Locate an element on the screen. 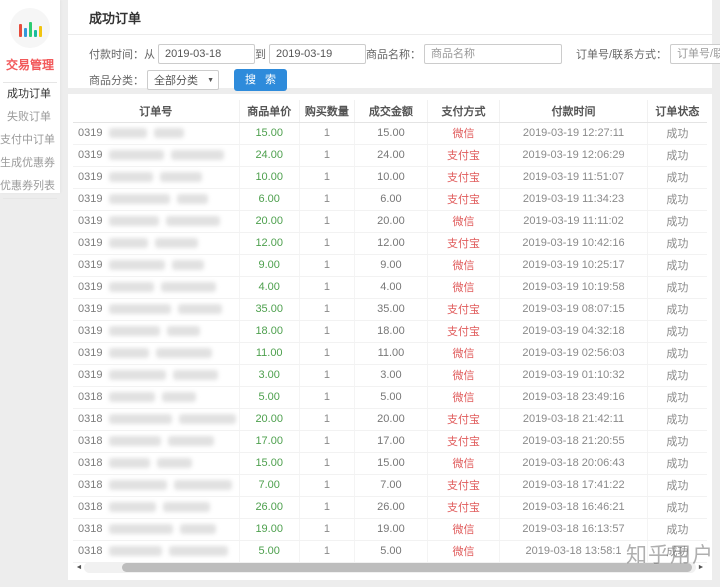 This screenshot has height=587, width=720. table-row: 0319 18.00 1 18.00 支付宝 2019-03-19 04:32:18 成功 is located at coordinates (390, 331).